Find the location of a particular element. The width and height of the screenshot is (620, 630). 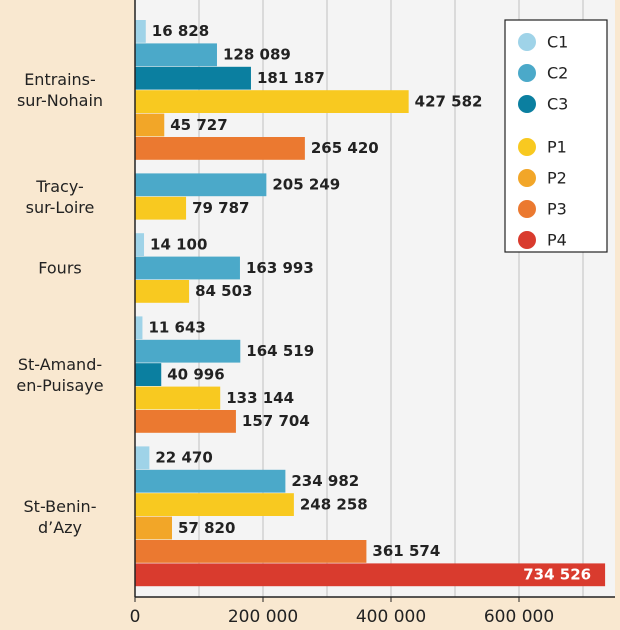

legend-label: C2 is located at coordinates (557, 73).